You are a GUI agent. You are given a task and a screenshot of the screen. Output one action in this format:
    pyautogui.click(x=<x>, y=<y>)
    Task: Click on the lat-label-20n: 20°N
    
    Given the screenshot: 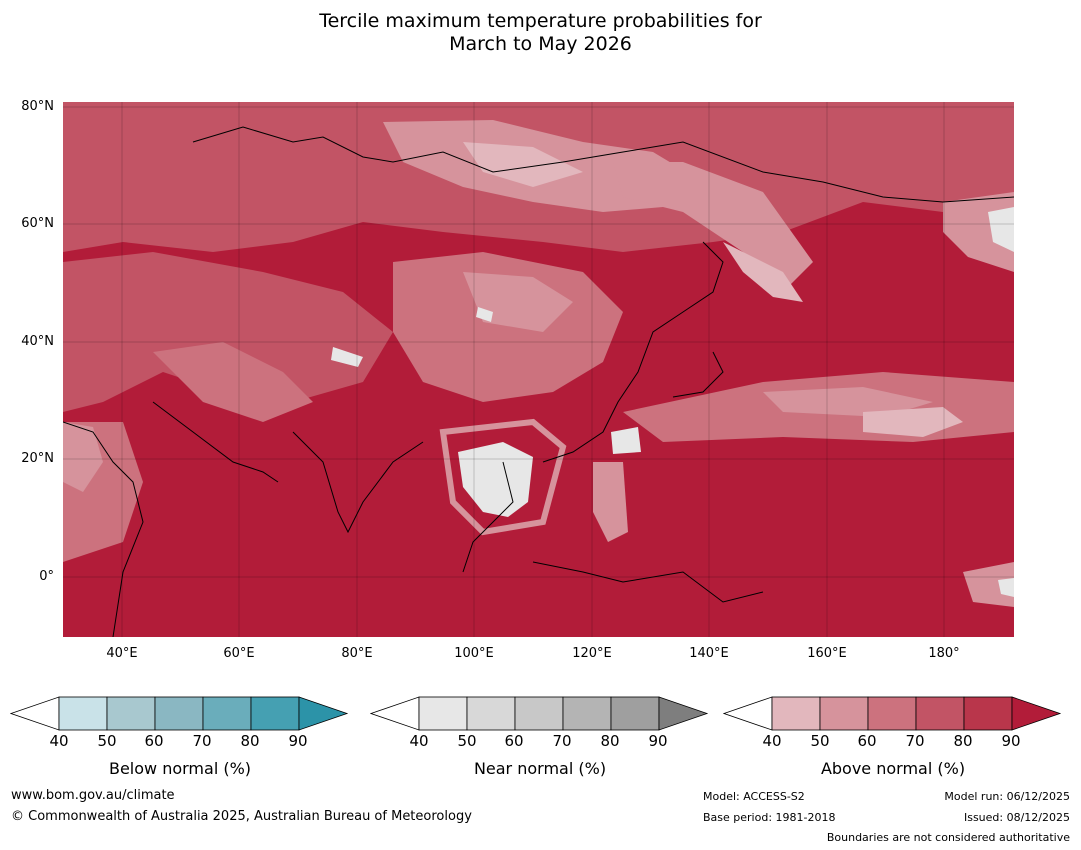 What is the action you would take?
    pyautogui.click(x=37, y=458)
    